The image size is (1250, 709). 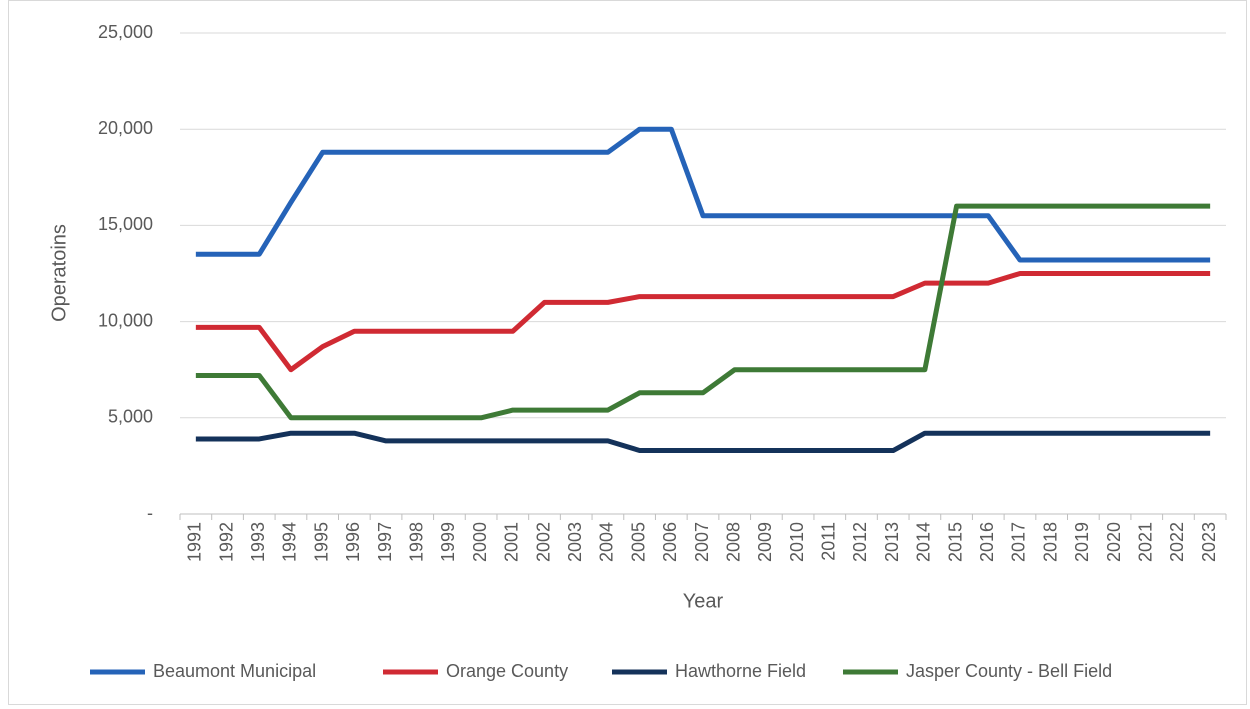 What do you see at coordinates (290, 542) in the screenshot?
I see `x-tick-label: 1994` at bounding box center [290, 542].